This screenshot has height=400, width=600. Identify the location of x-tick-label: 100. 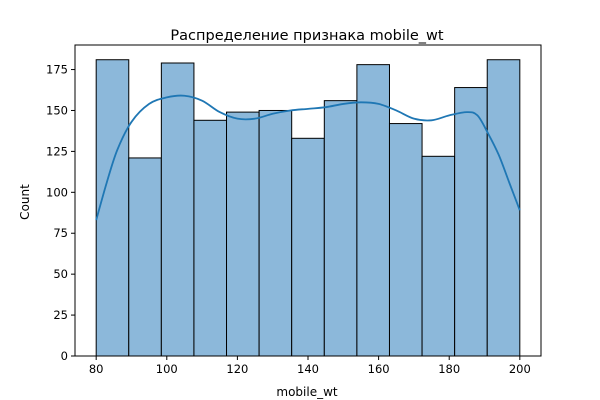
(167, 369).